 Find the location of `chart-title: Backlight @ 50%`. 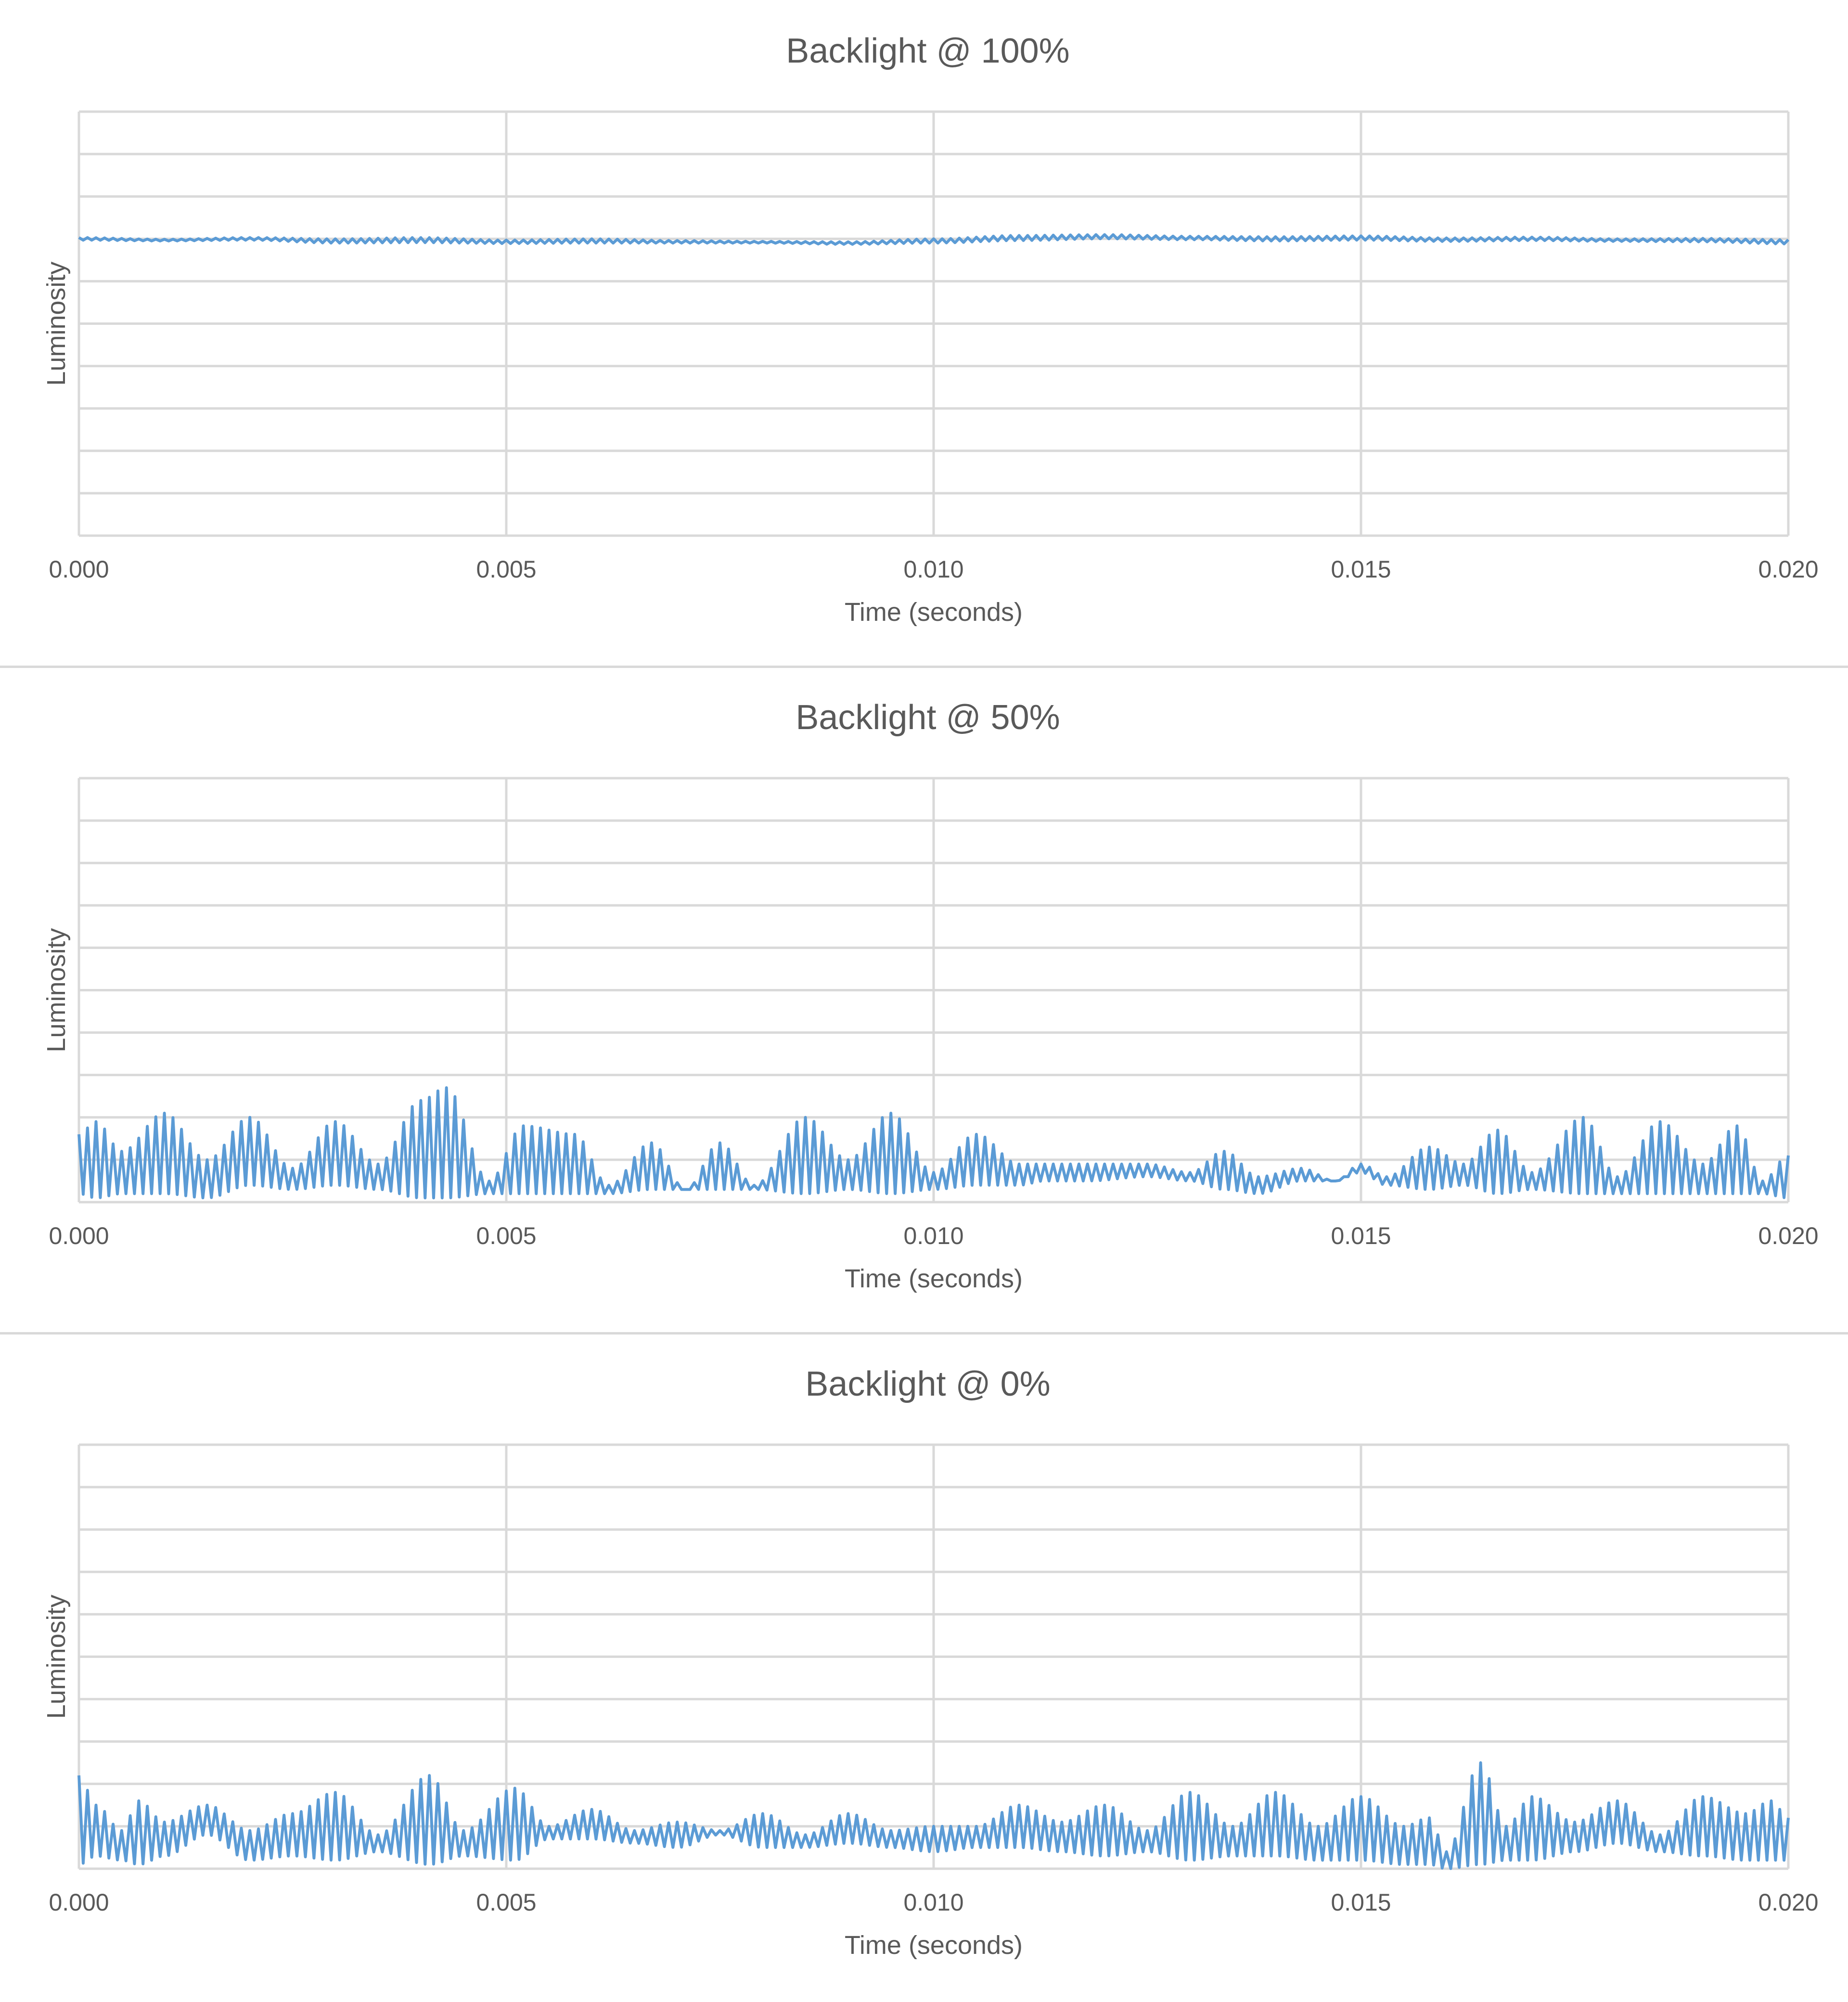

chart-title: Backlight @ 50% is located at coordinates (928, 717).